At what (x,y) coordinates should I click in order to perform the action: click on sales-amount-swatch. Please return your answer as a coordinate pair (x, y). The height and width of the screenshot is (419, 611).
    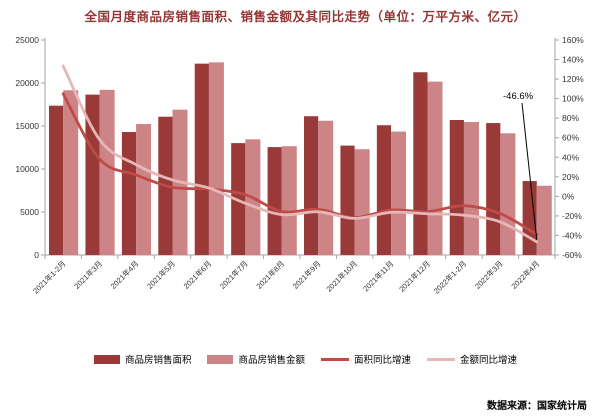
    Looking at the image, I should click on (220, 359).